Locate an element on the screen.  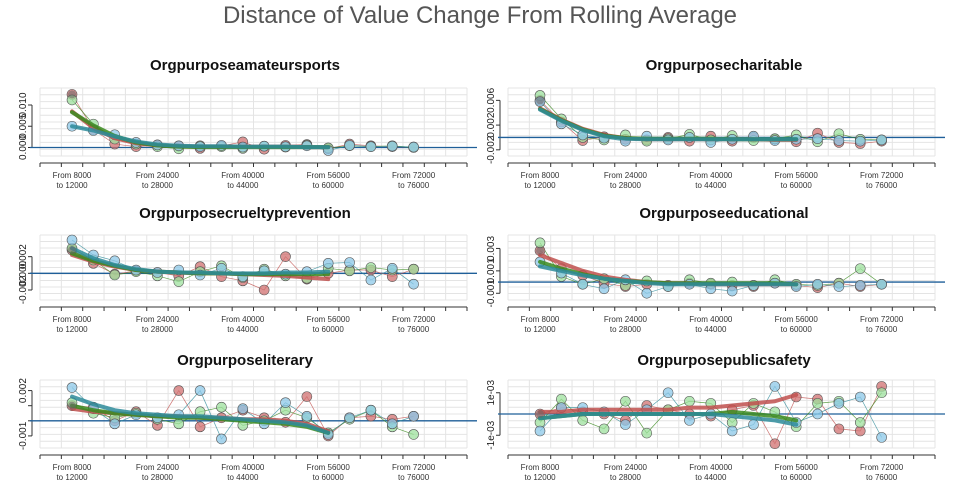
y-tick-label: -0.002 is located at coordinates (491, 149).